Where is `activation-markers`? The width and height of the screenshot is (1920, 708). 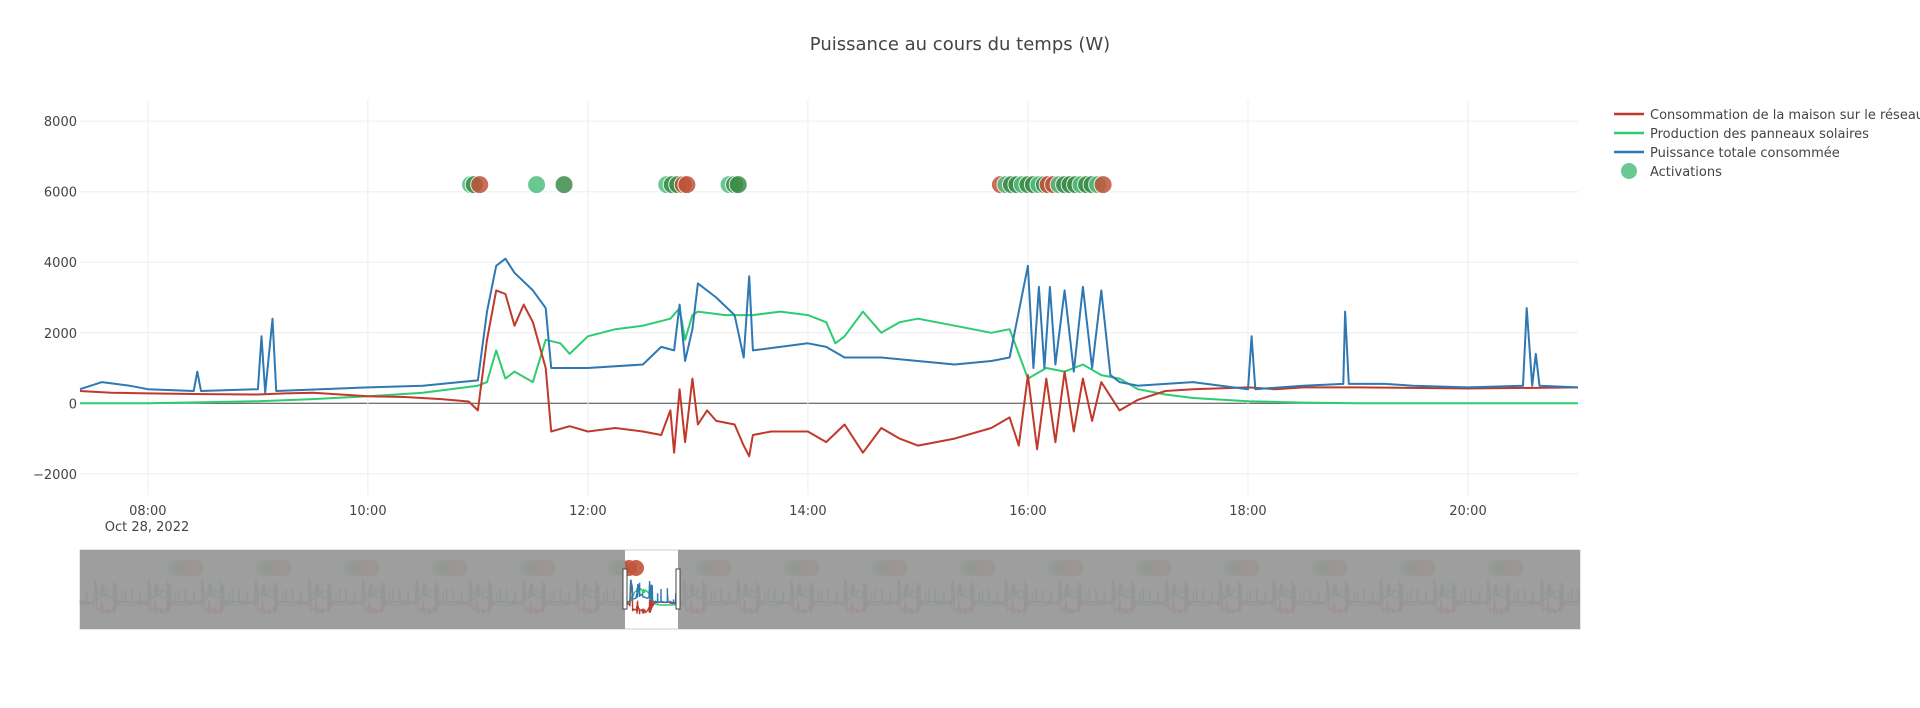
activation-markers is located at coordinates (787, 185).